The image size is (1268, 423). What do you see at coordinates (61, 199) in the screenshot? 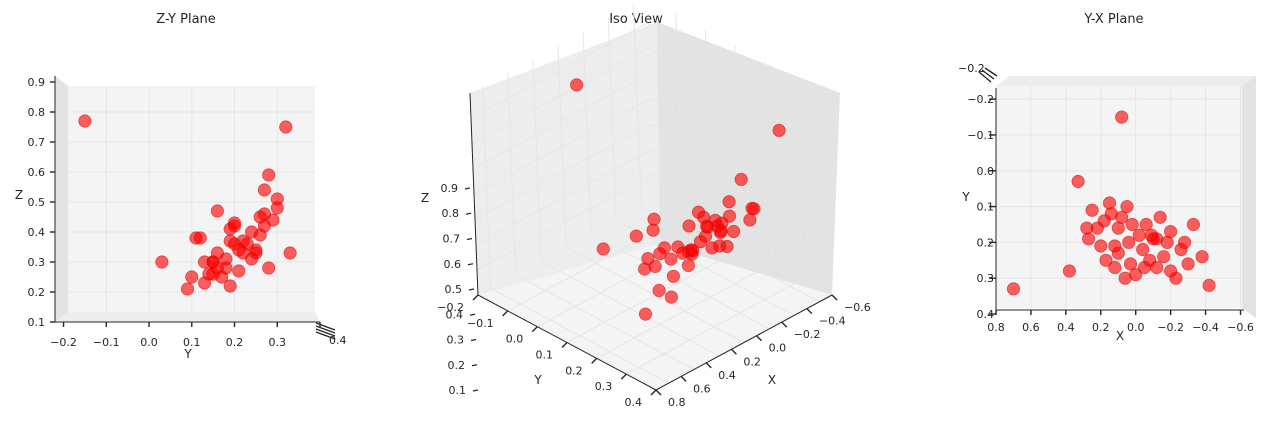
I see `zy-side-pane` at bounding box center [61, 199].